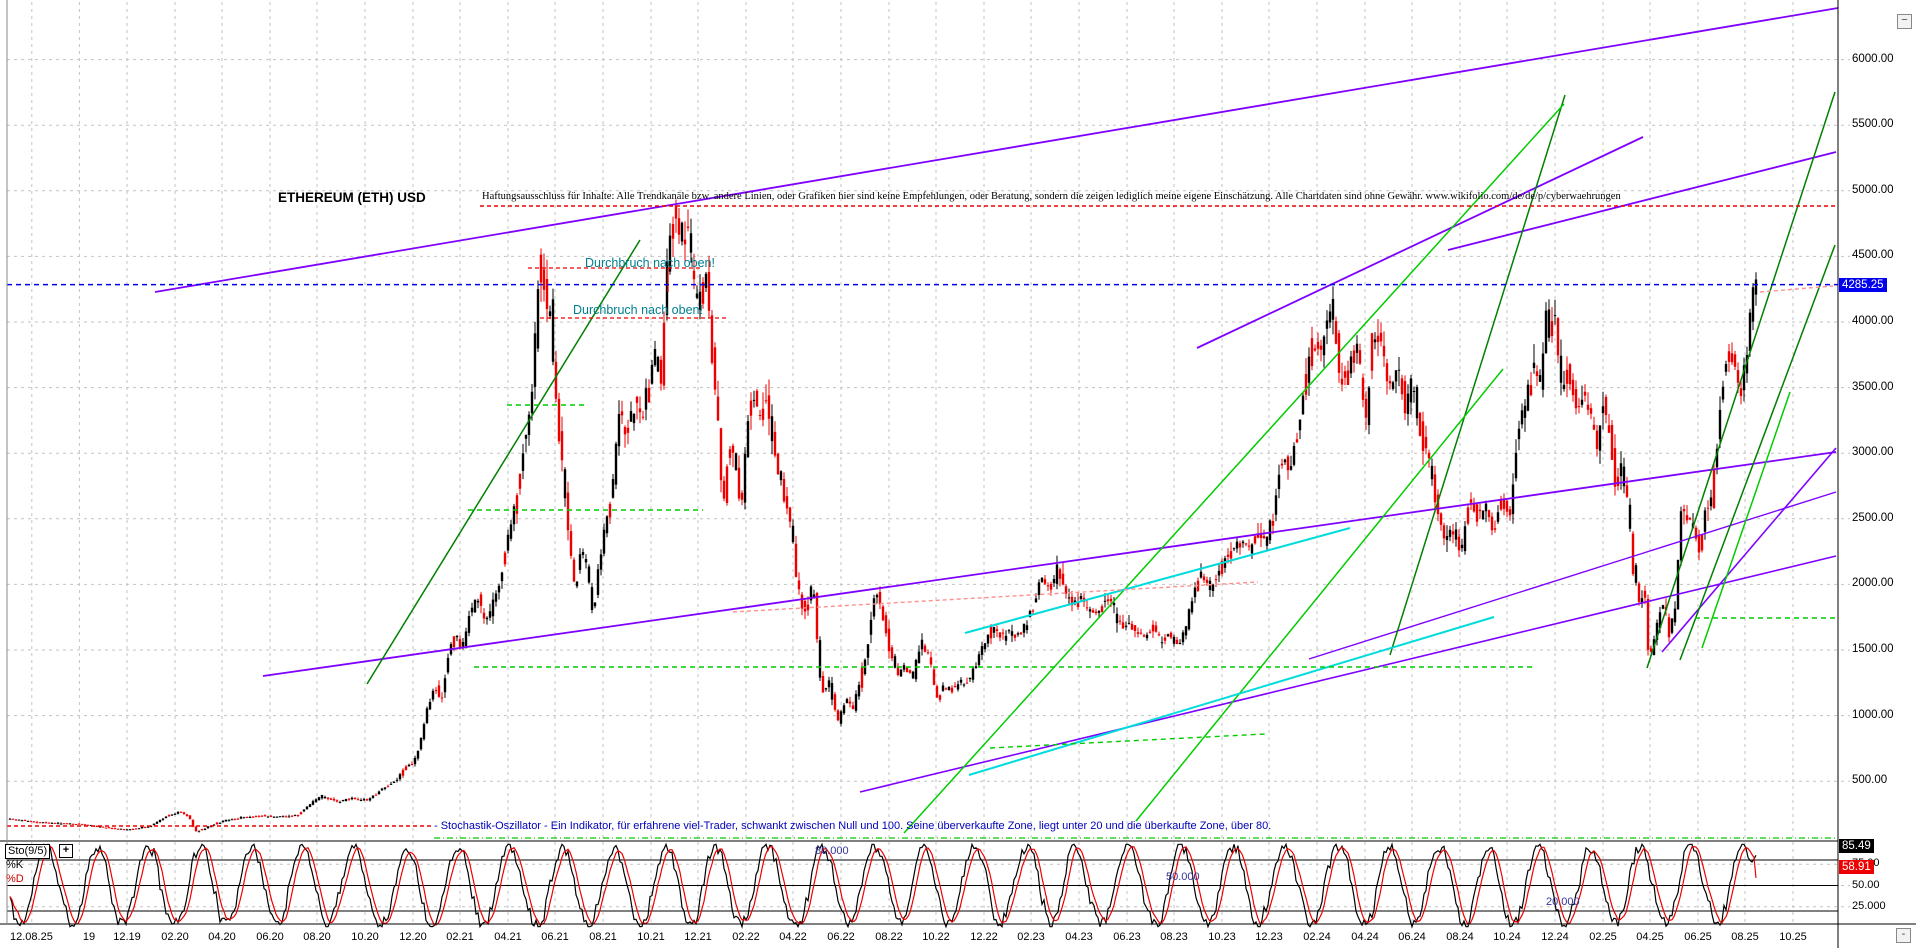 Image resolution: width=1916 pixels, height=948 pixels. What do you see at coordinates (15, 879) in the screenshot?
I see `d-line-label: %D` at bounding box center [15, 879].